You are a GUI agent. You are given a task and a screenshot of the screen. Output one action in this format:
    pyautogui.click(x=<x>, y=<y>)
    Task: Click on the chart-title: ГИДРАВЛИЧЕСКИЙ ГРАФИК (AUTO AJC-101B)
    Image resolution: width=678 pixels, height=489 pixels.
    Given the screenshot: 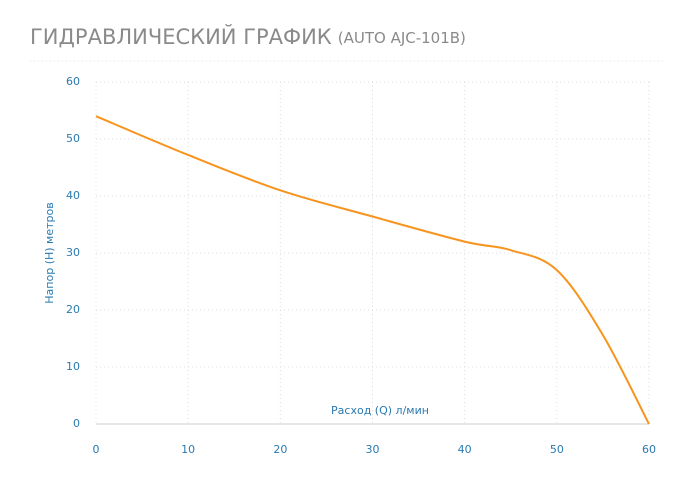 What is the action you would take?
    pyautogui.click(x=248, y=36)
    